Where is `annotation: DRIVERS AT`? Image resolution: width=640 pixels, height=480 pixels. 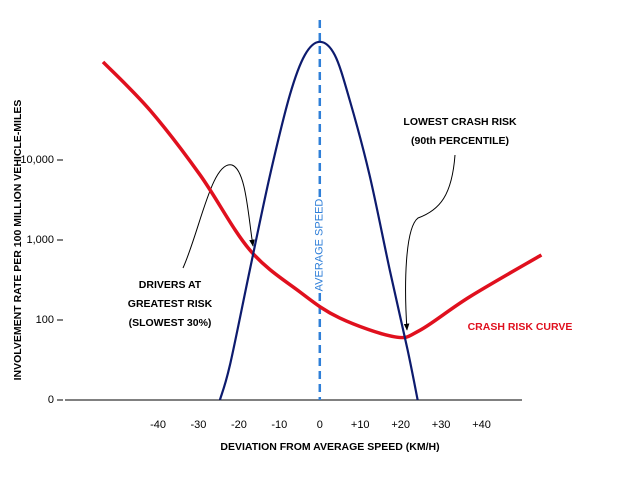 annotation: DRIVERS AT is located at coordinates (170, 285).